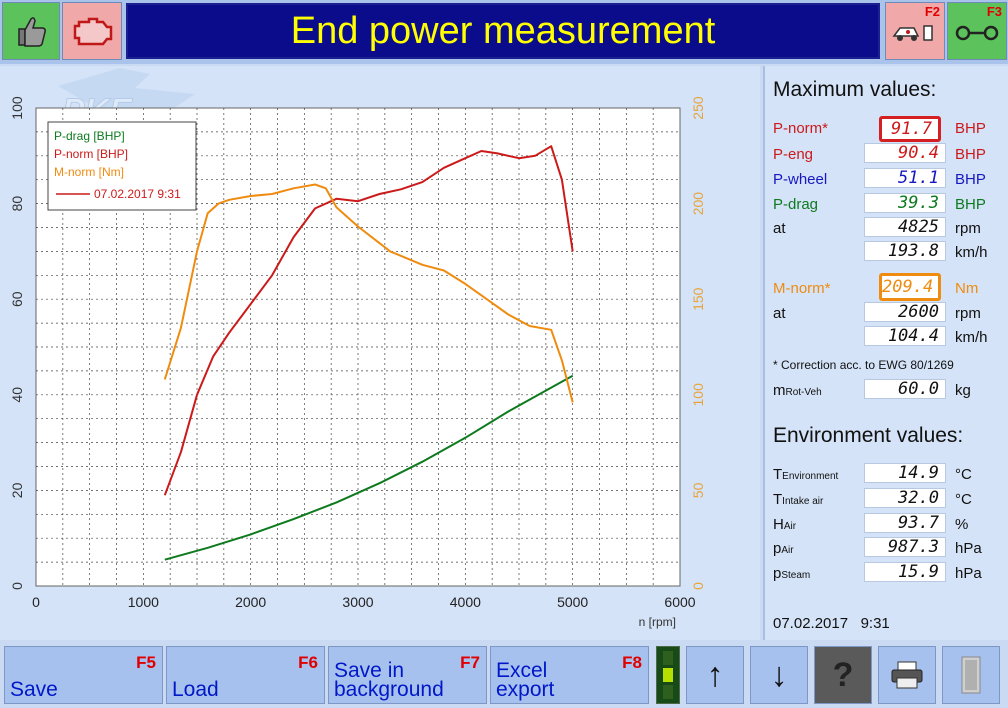 Image resolution: width=1008 pixels, height=708 pixels. Describe the element at coordinates (778, 499) in the screenshot. I see `t-intake-letter: T` at that location.